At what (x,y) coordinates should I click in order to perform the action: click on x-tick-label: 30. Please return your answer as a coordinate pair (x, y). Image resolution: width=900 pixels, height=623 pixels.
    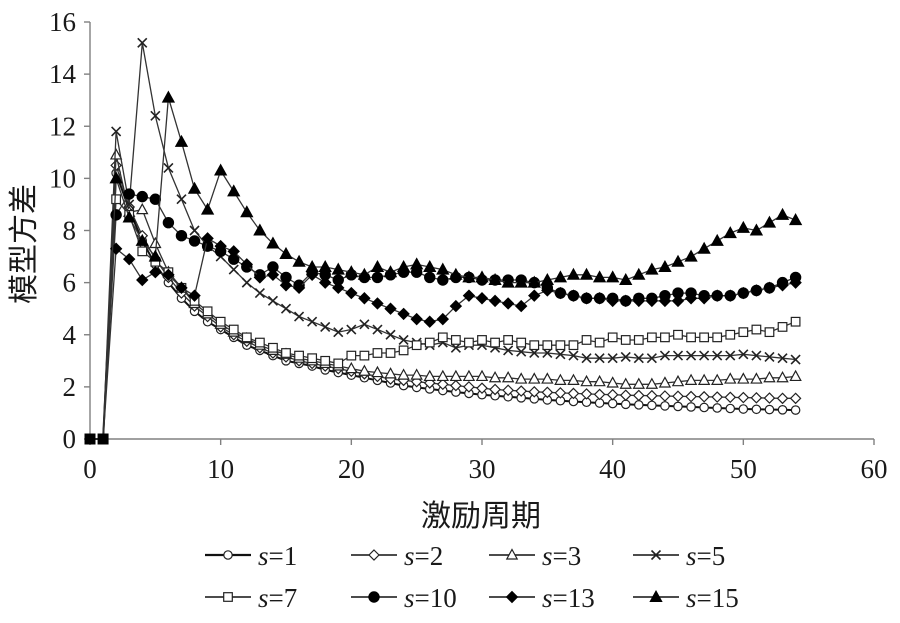
    Looking at the image, I should click on (482, 469).